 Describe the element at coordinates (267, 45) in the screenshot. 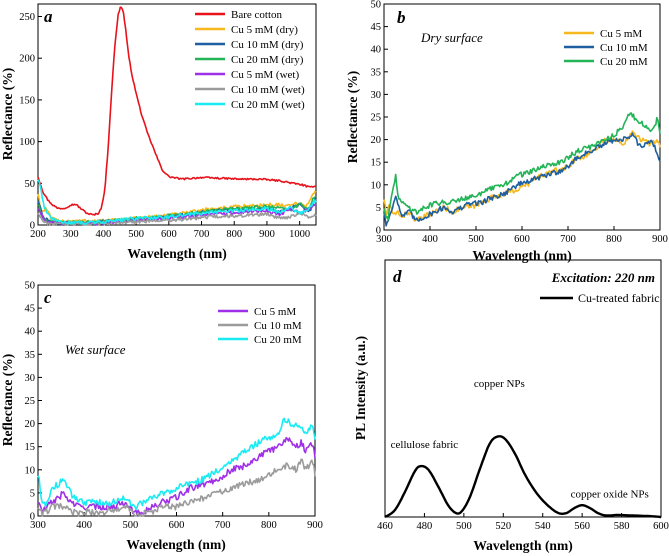

I see `legend-a-cu10dry: Cu 10 mM (dry)` at that location.